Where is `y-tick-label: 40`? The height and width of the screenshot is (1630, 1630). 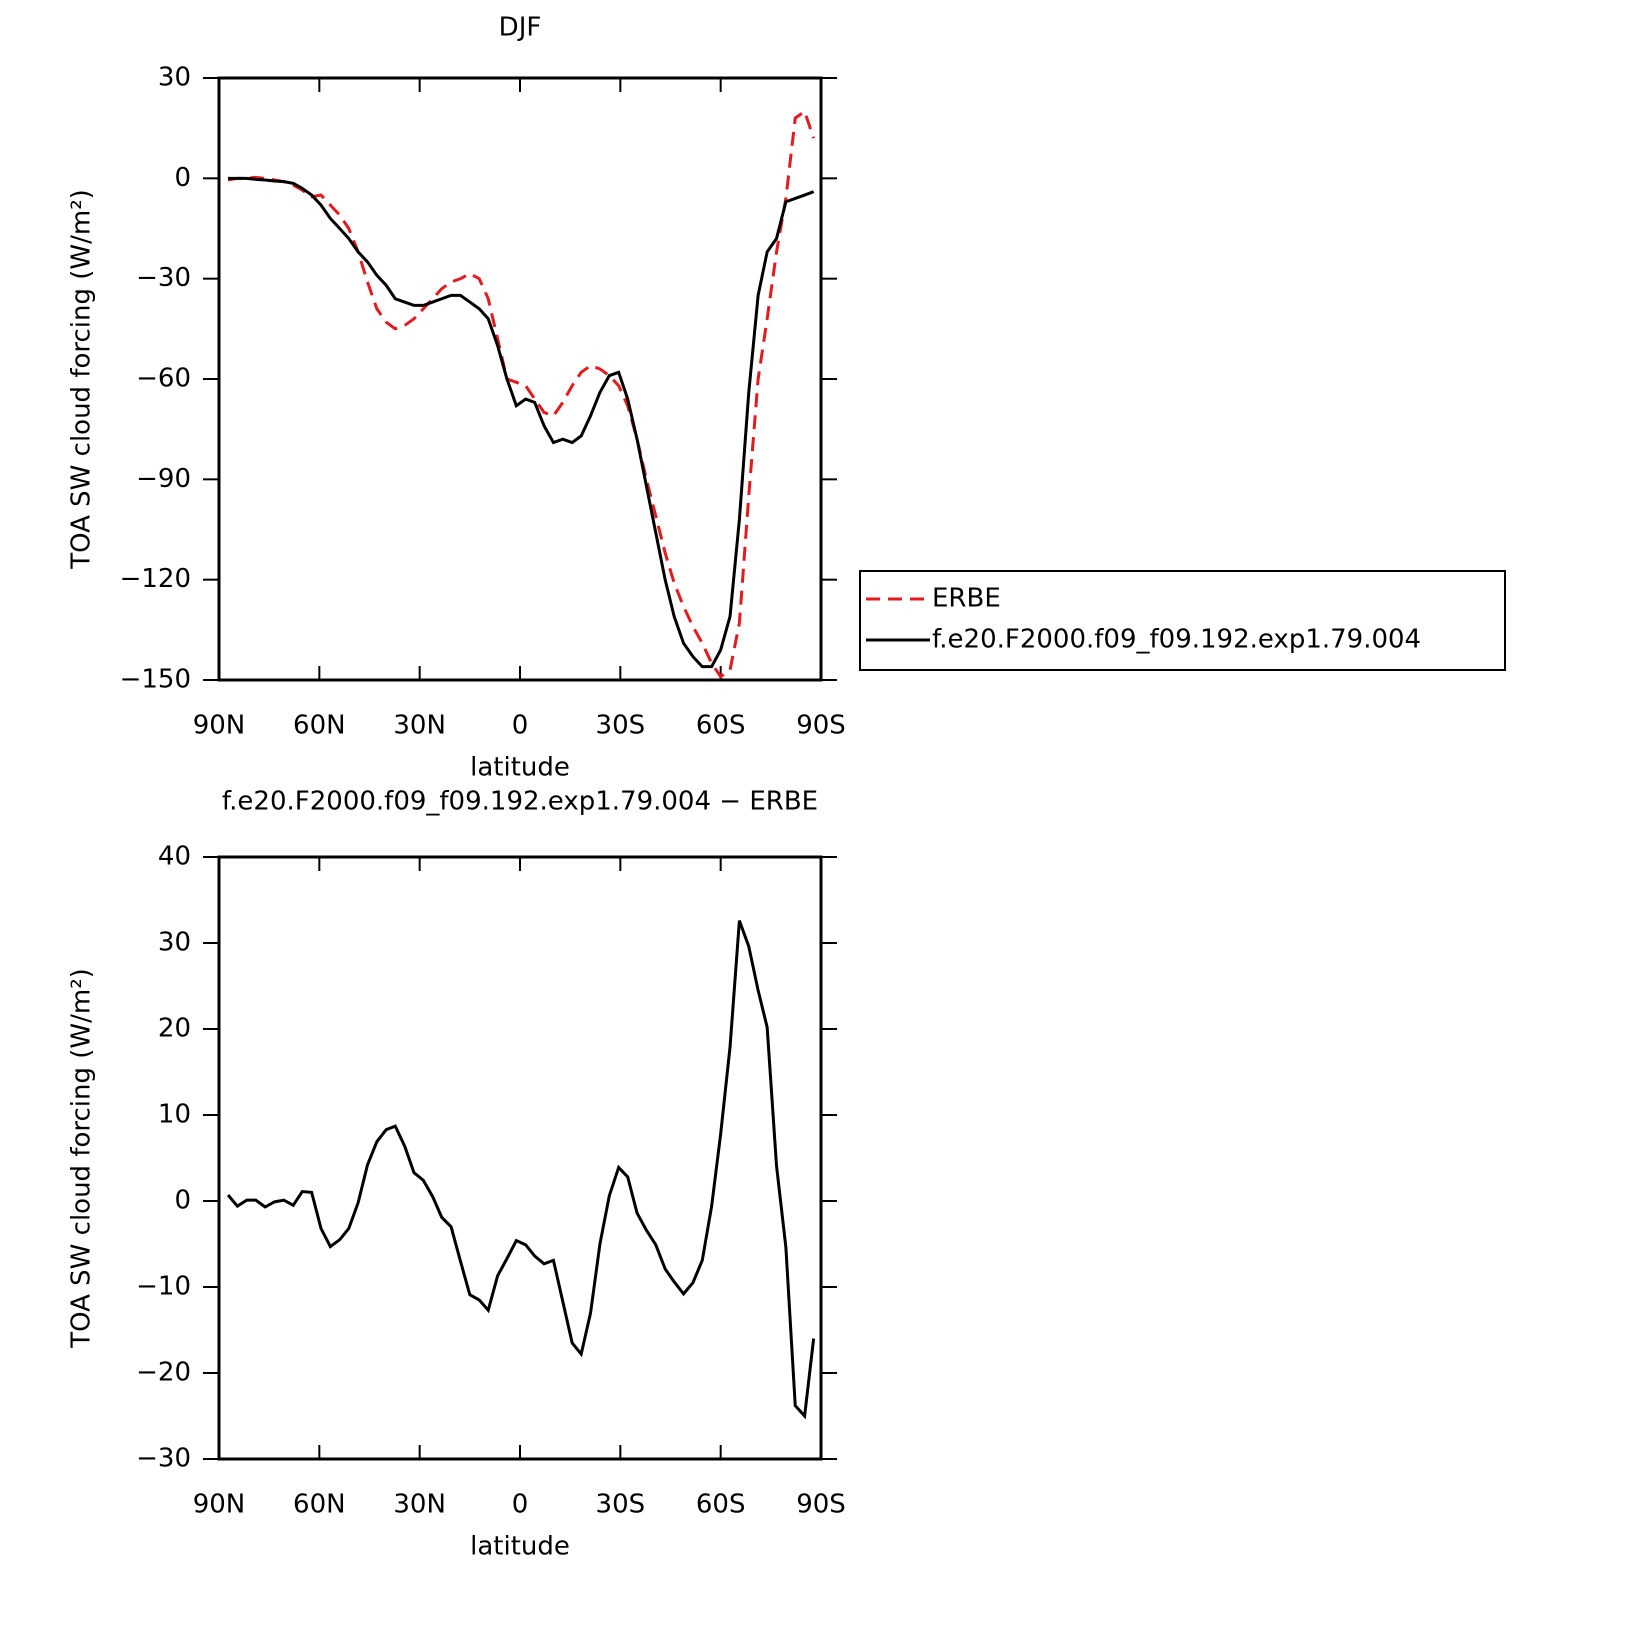
y-tick-label: 40 is located at coordinates (174, 857).